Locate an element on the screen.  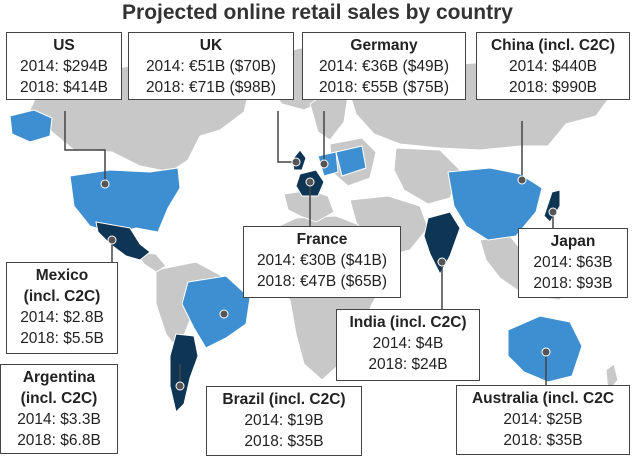
value-2014: 2014: $440B is located at coordinates (553, 66).